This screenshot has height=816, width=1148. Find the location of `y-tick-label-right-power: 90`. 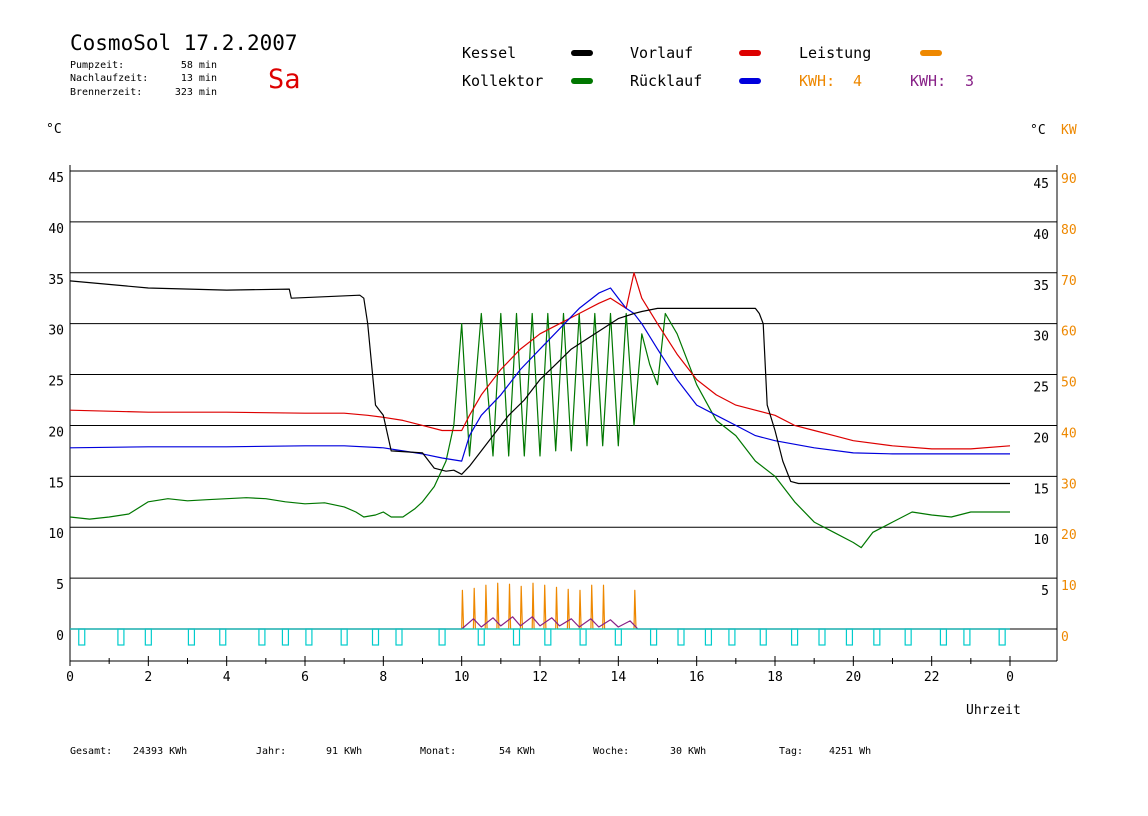

y-tick-label-right-power: 90 is located at coordinates (1069, 179).